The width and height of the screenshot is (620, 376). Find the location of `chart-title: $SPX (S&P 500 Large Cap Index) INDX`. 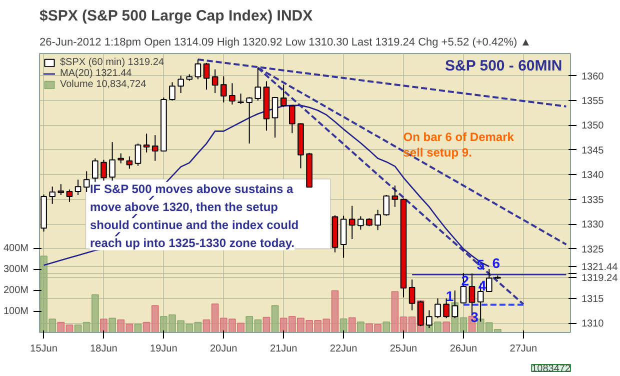

chart-title: $SPX (S&P 500 Large Cap Index) INDX is located at coordinates (176, 16).